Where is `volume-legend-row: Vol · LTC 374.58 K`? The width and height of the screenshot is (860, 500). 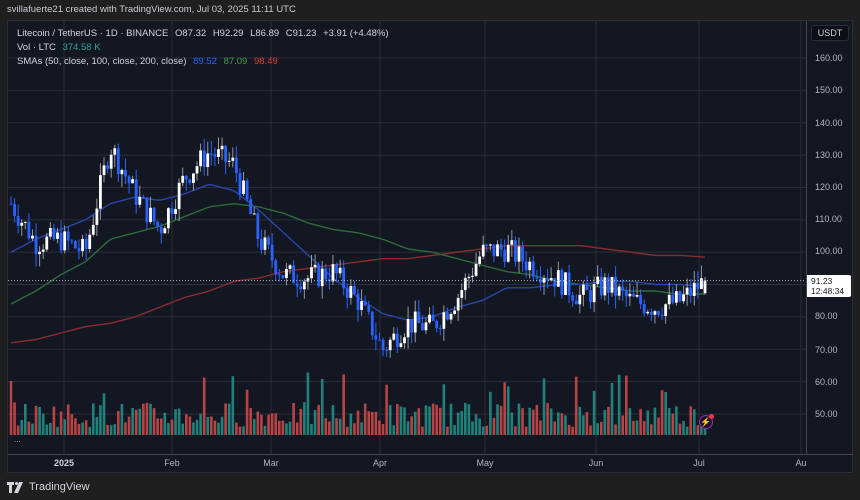
volume-legend-row: Vol · LTC 374.58 K is located at coordinates (205, 48).